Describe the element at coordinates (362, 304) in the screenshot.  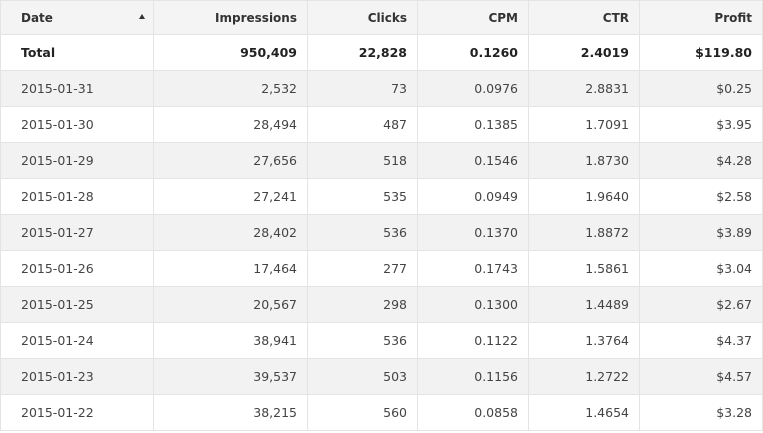
I see `cell-clicks: 298` at that location.